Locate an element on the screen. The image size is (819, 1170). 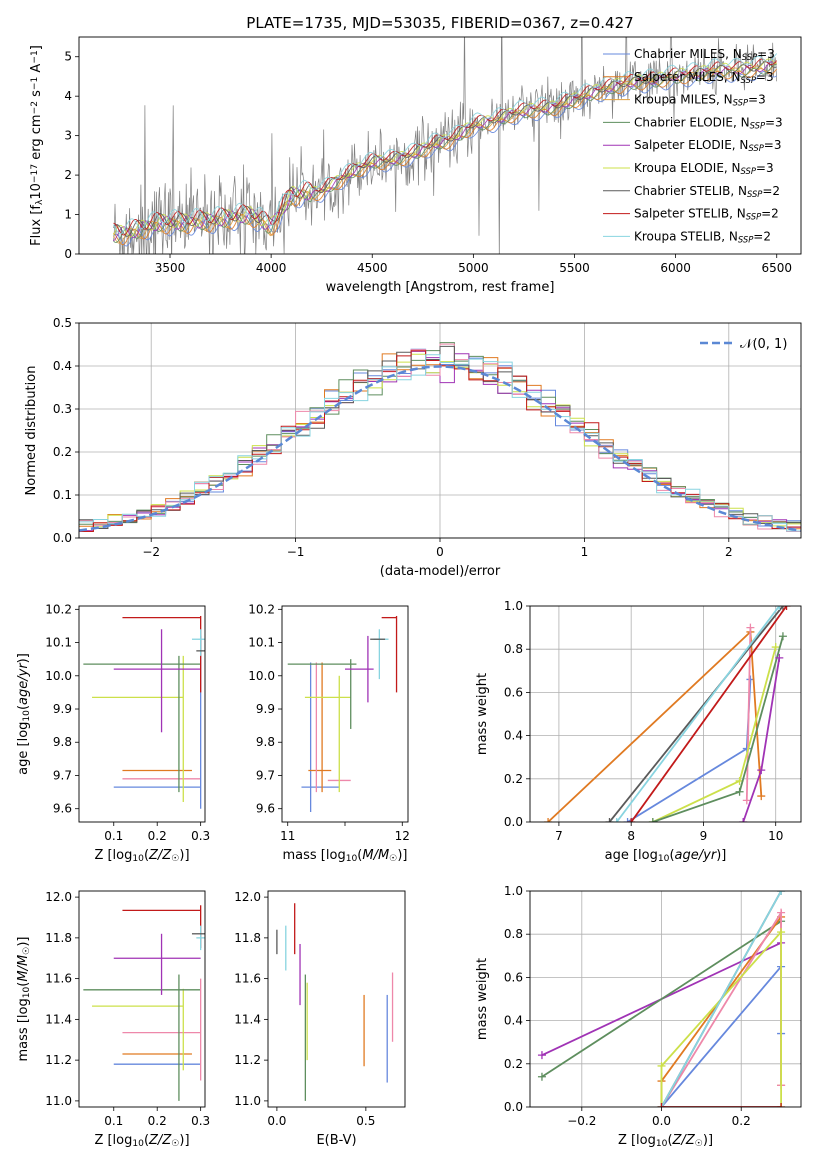
x-tick-label: 1 is located at coordinates (585, 552).